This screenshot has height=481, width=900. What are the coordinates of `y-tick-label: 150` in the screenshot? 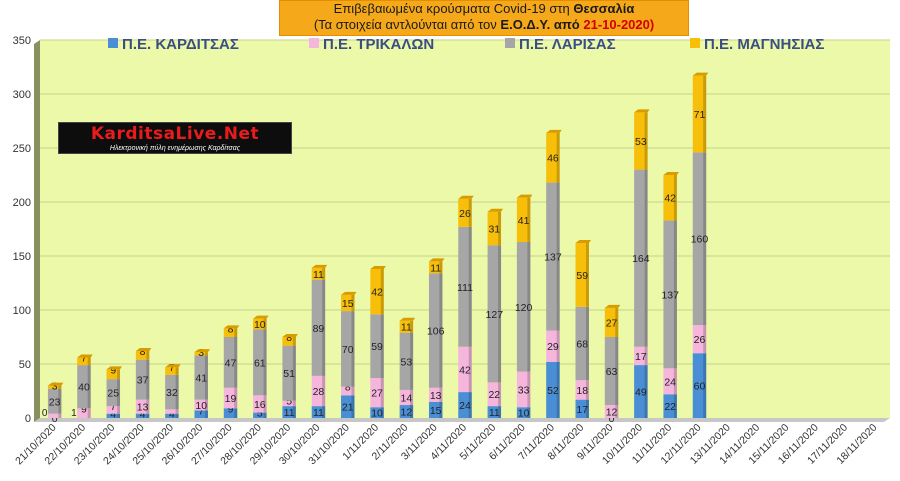 It's located at (22, 257).